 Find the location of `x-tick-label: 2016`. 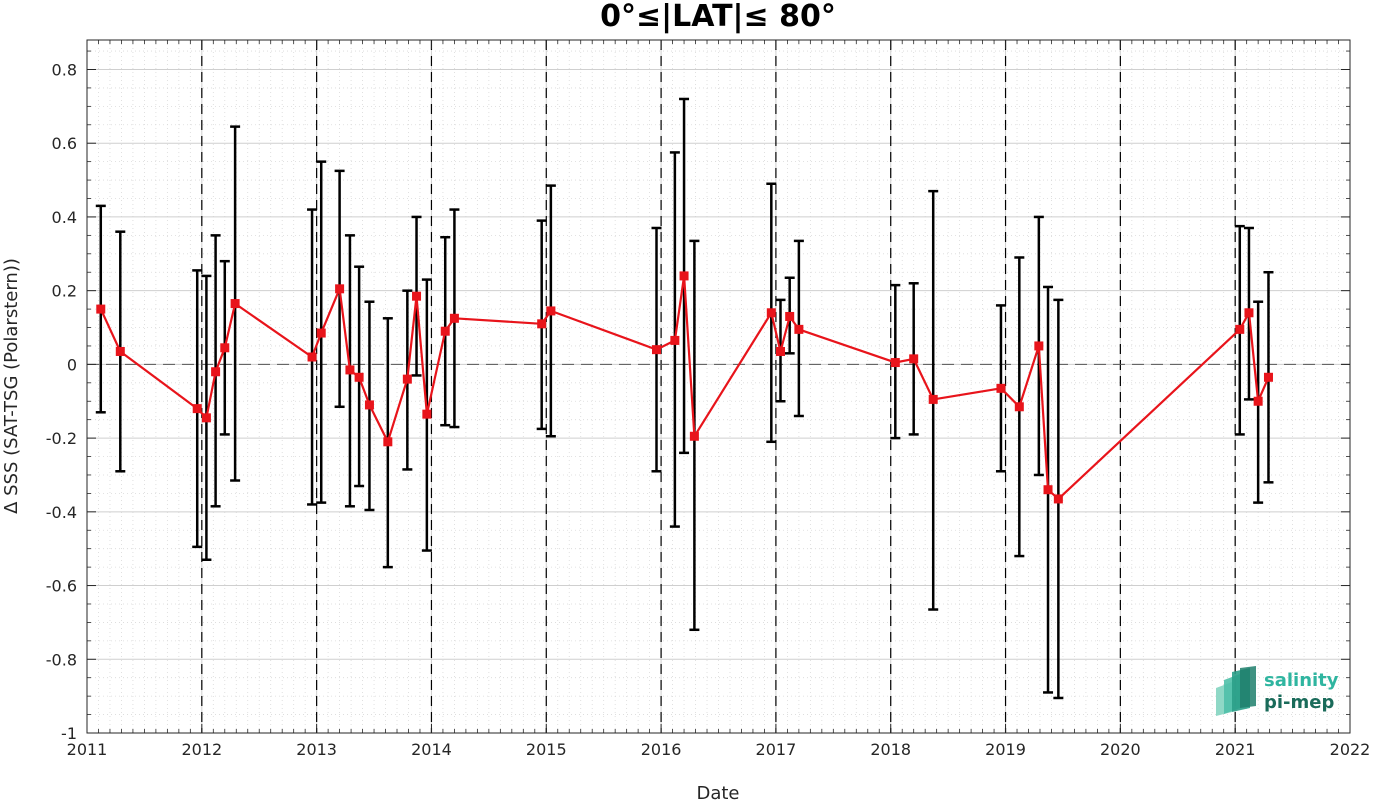

x-tick-label: 2016 is located at coordinates (661, 749).